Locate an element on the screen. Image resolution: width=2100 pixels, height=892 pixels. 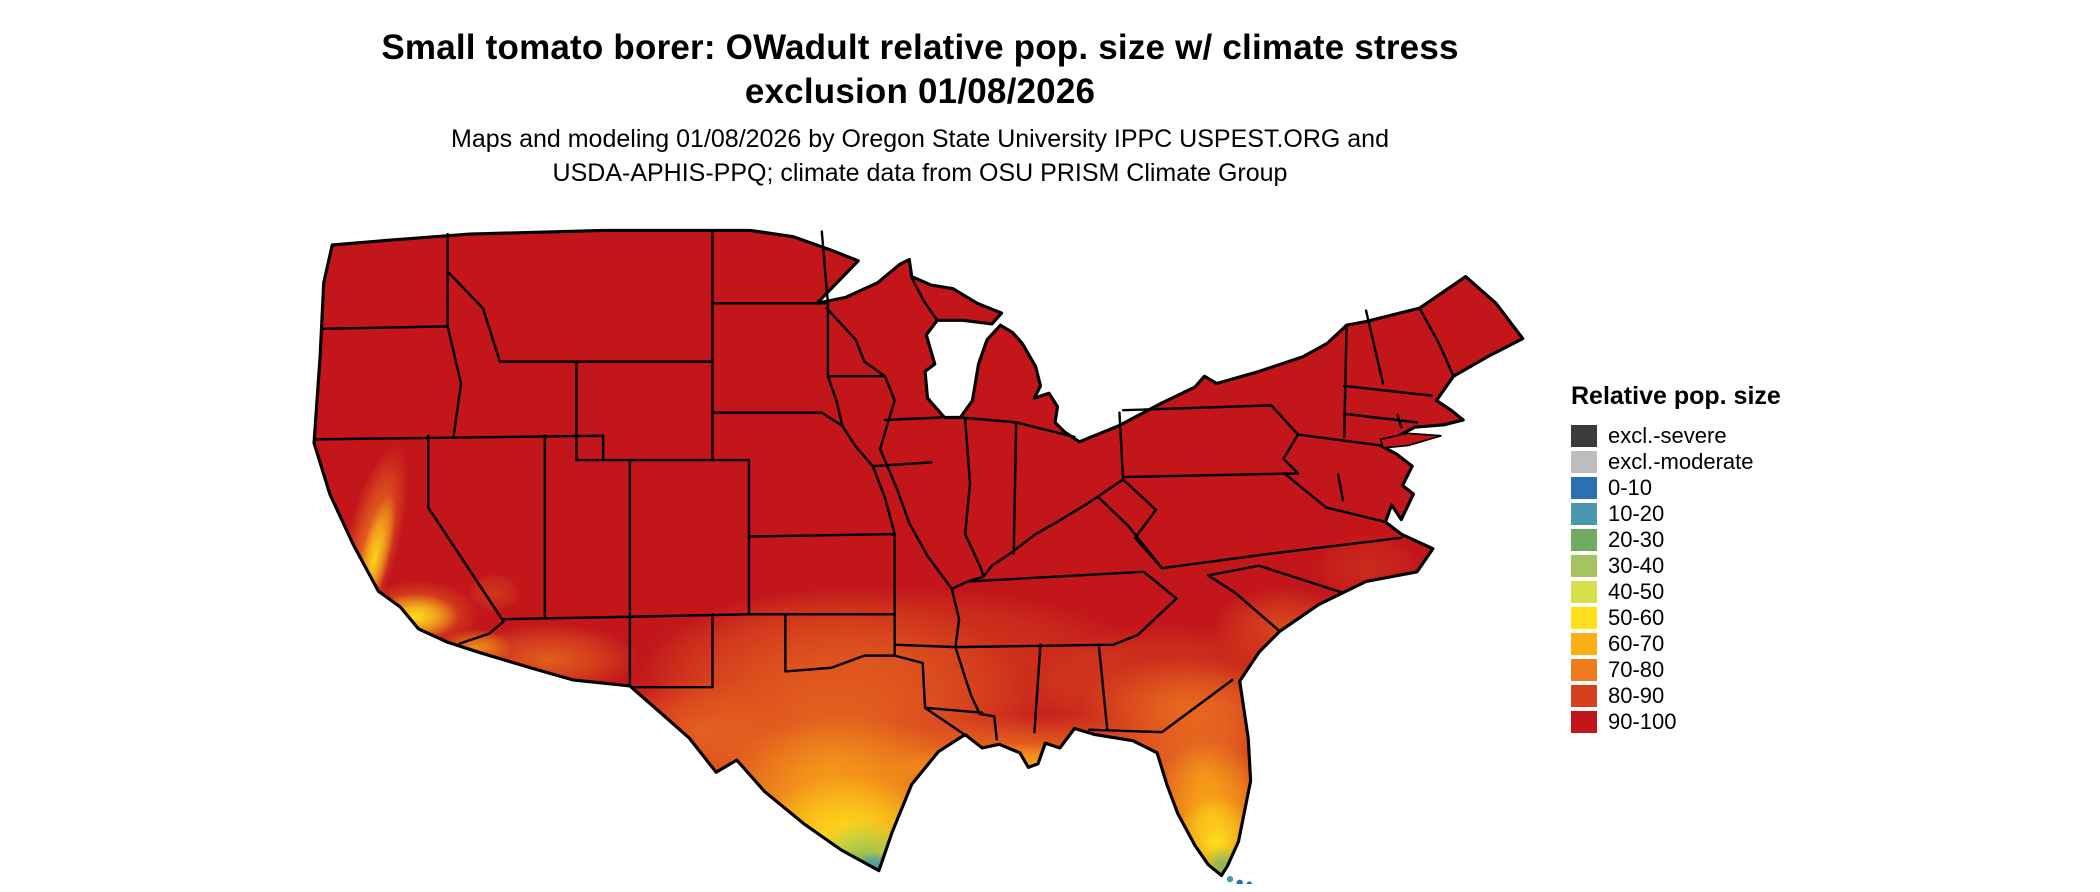
legend-label: 10-20 is located at coordinates (1636, 513).